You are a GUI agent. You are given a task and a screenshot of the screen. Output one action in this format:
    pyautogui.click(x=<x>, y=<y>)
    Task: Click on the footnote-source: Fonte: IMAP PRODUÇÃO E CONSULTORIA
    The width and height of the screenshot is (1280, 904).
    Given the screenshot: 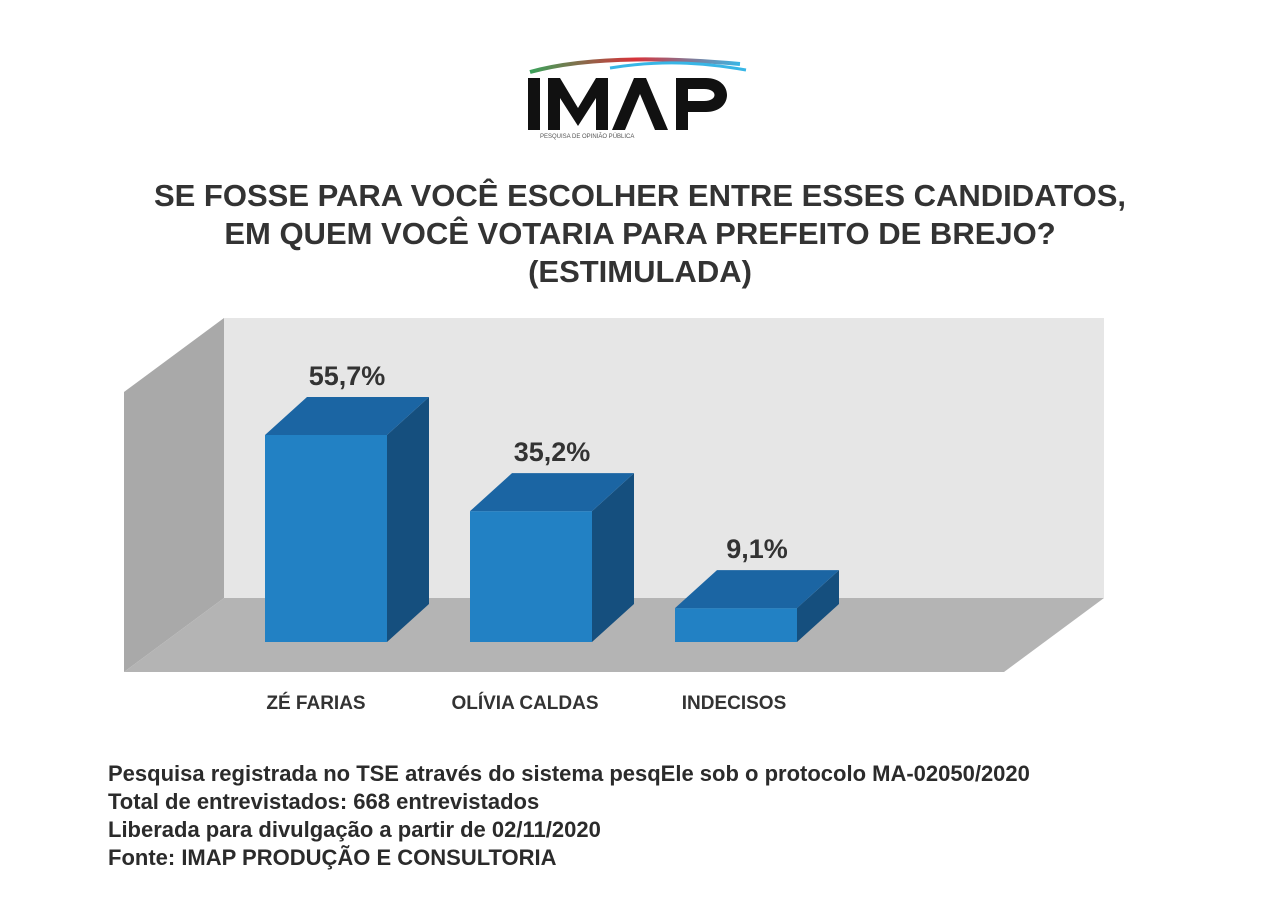 What is the action you would take?
    pyautogui.click(x=332, y=857)
    